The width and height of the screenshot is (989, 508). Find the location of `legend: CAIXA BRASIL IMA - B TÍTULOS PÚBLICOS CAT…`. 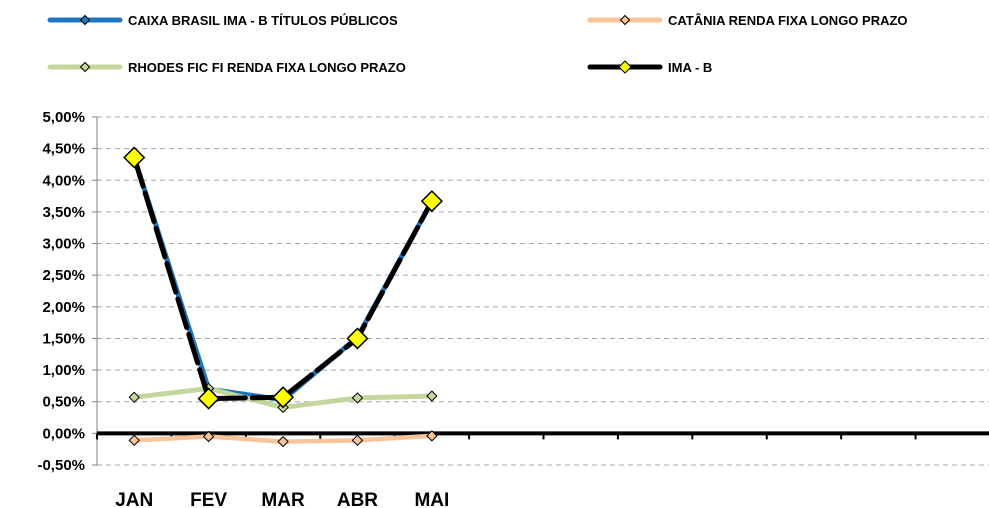

legend: CAIXA BRASIL IMA - B TÍTULOS PÚBLICOS CAT… is located at coordinates (477, 44).